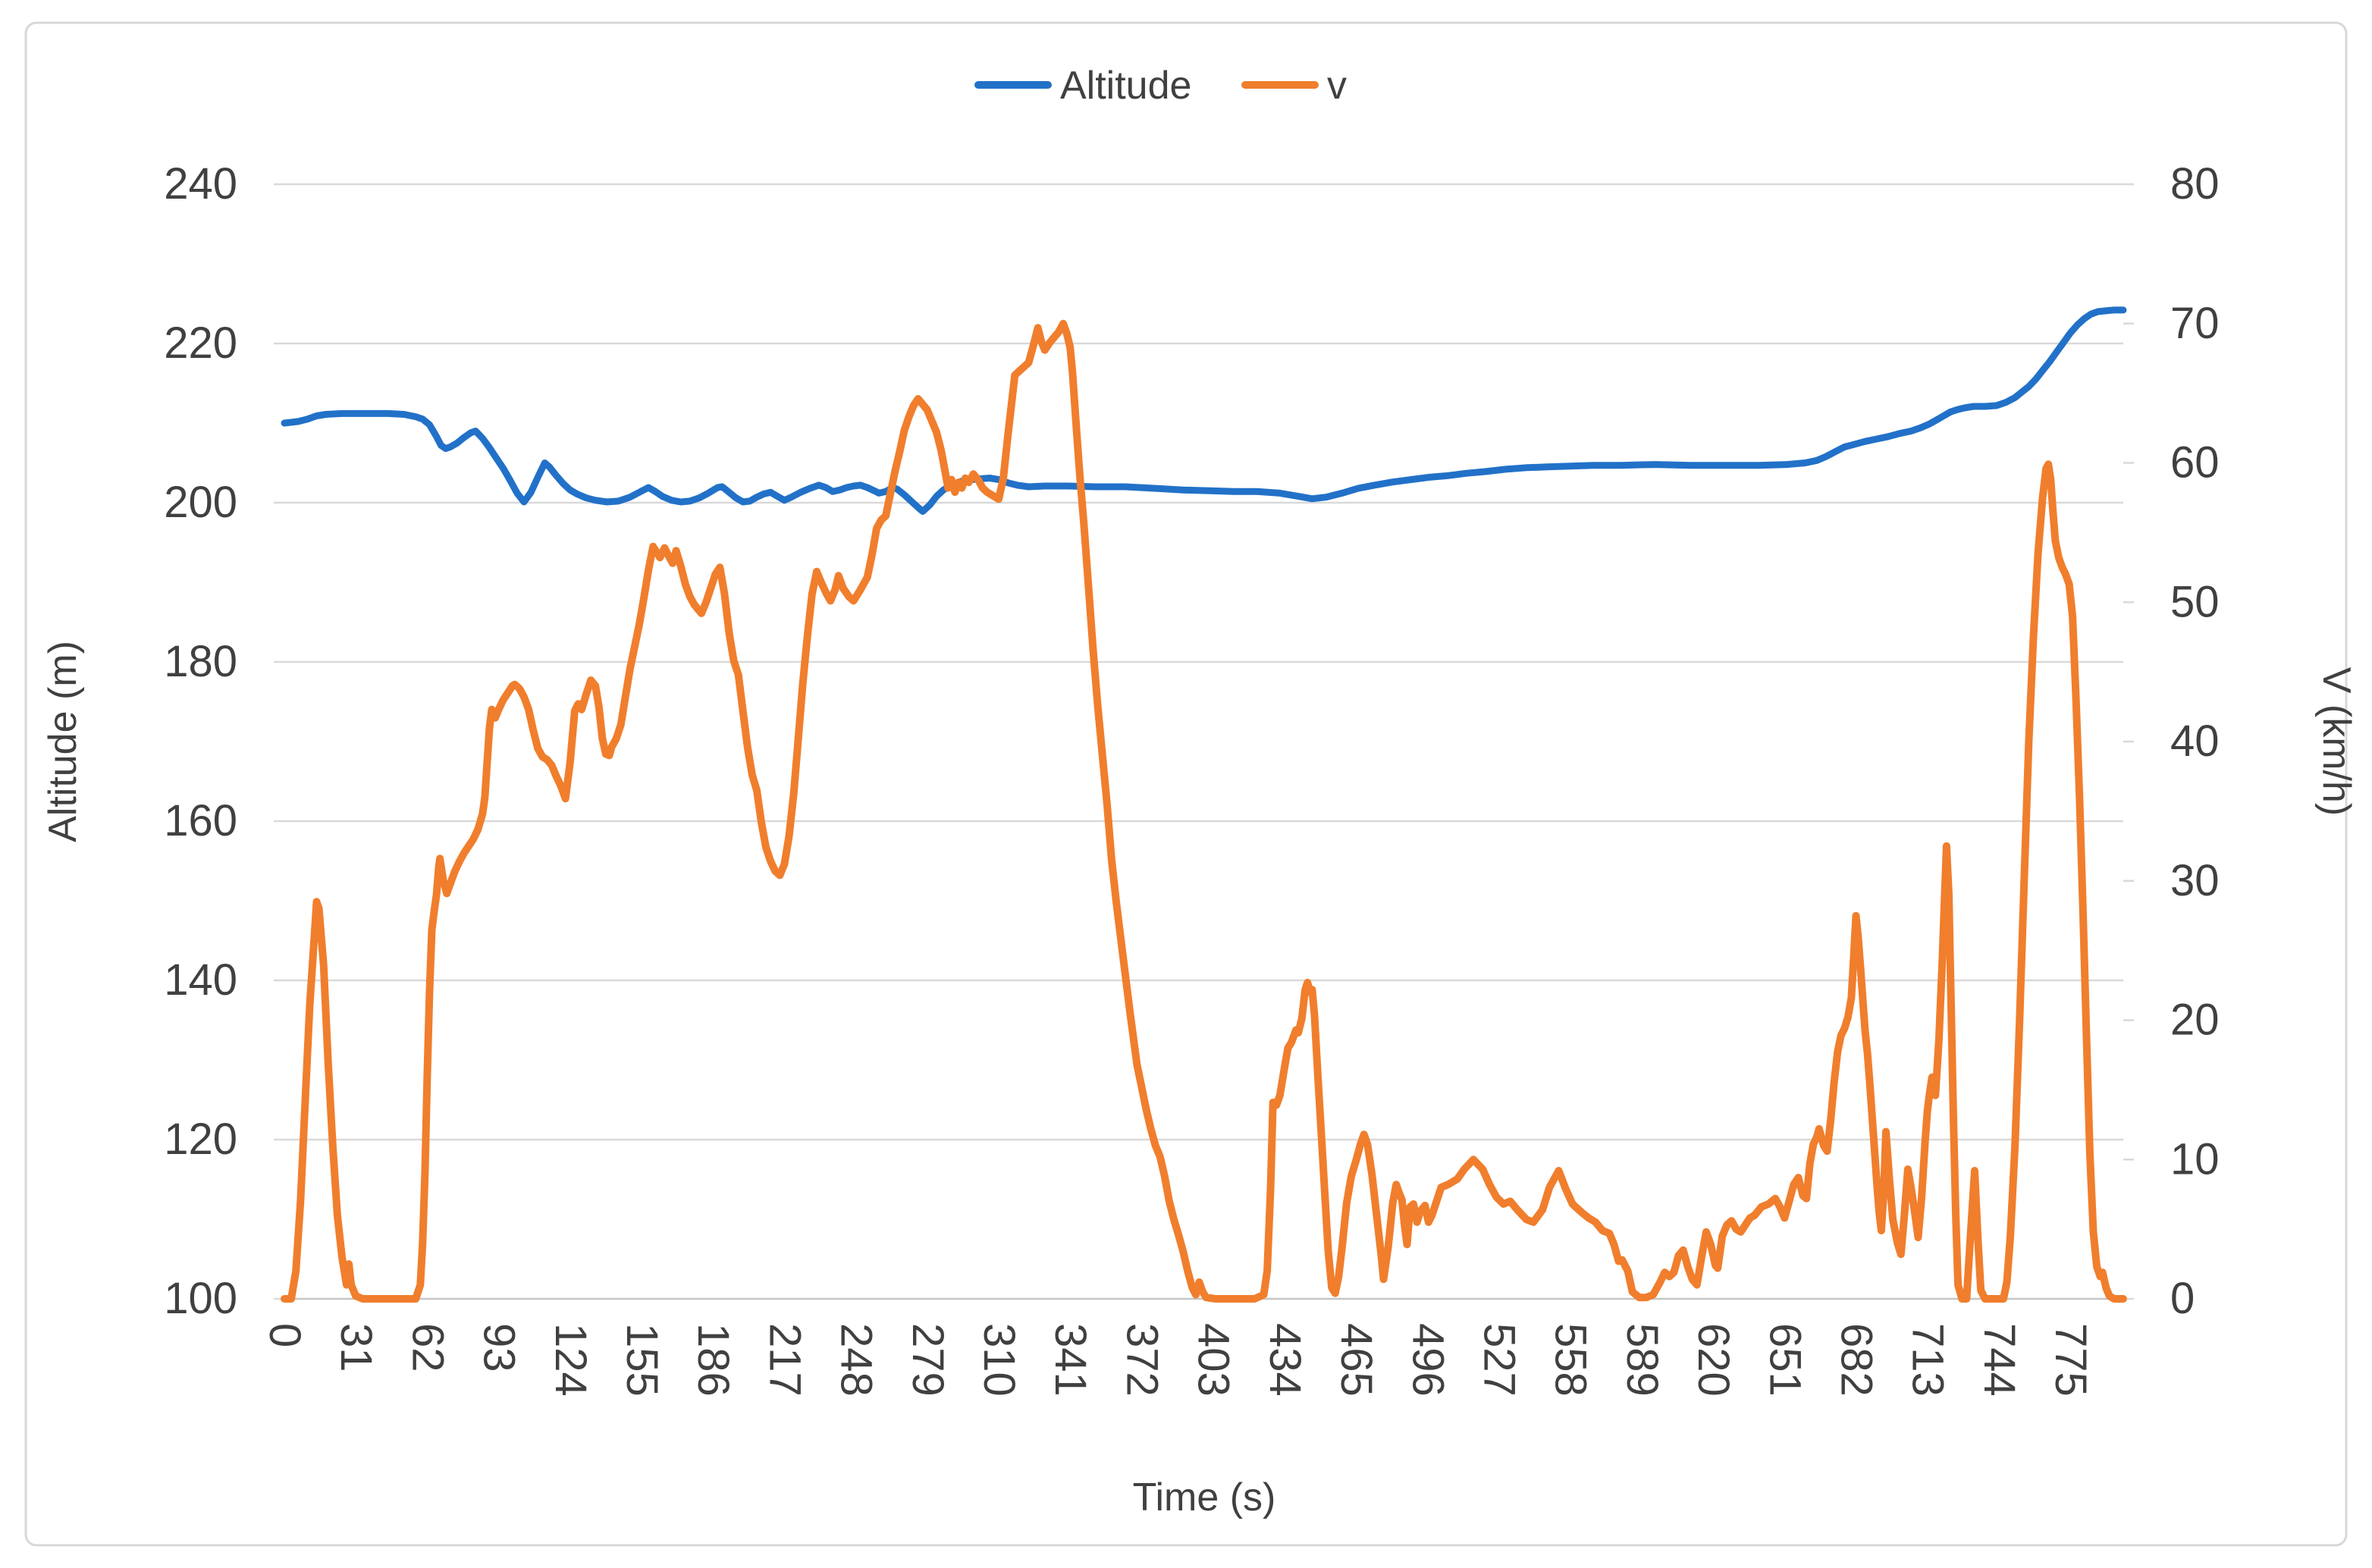 The height and width of the screenshot is (1568, 2372). I want to click on legend: Altitude v, so click(1160, 86).